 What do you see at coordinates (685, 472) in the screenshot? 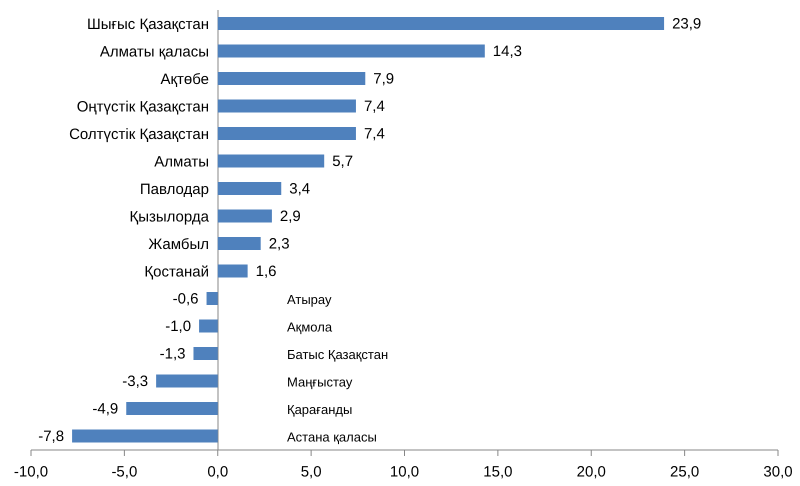
I see `x-tick-label: 25,0` at bounding box center [685, 472].